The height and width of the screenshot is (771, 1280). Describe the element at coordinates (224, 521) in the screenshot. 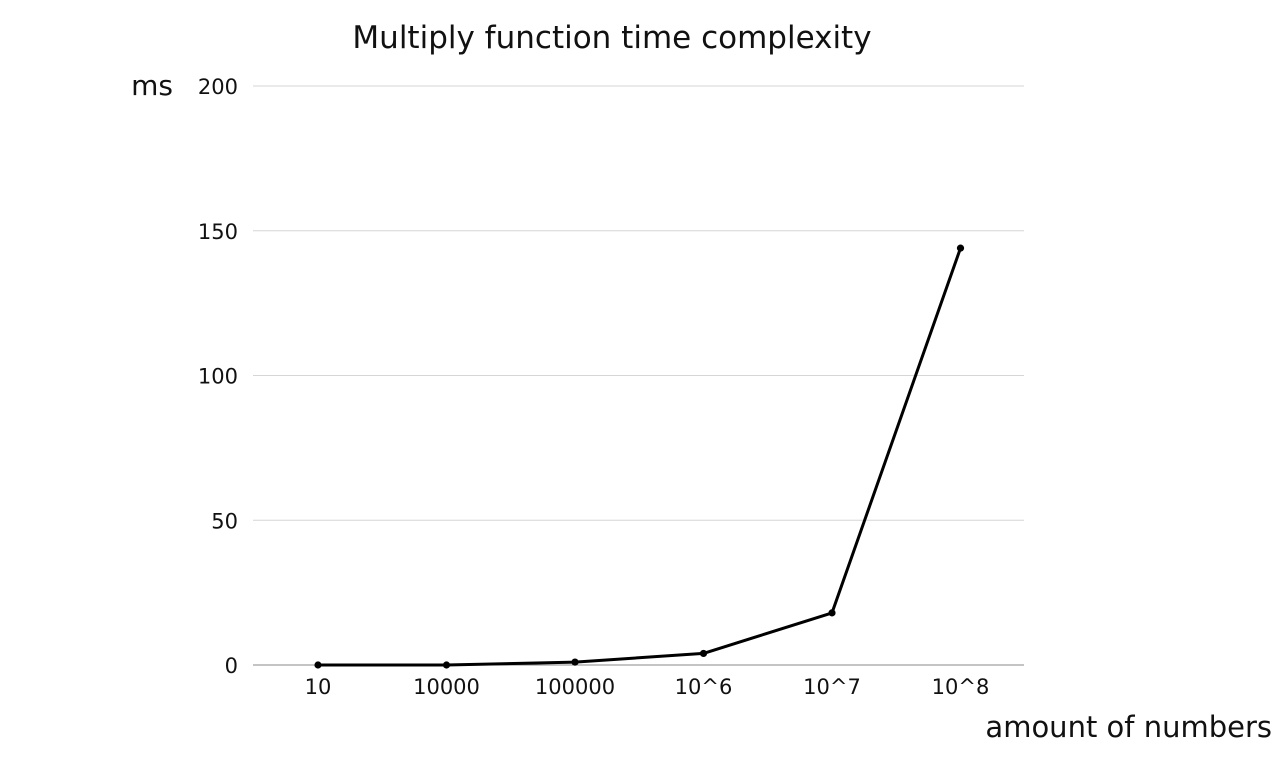

I see `y-tick-label: 50` at that location.